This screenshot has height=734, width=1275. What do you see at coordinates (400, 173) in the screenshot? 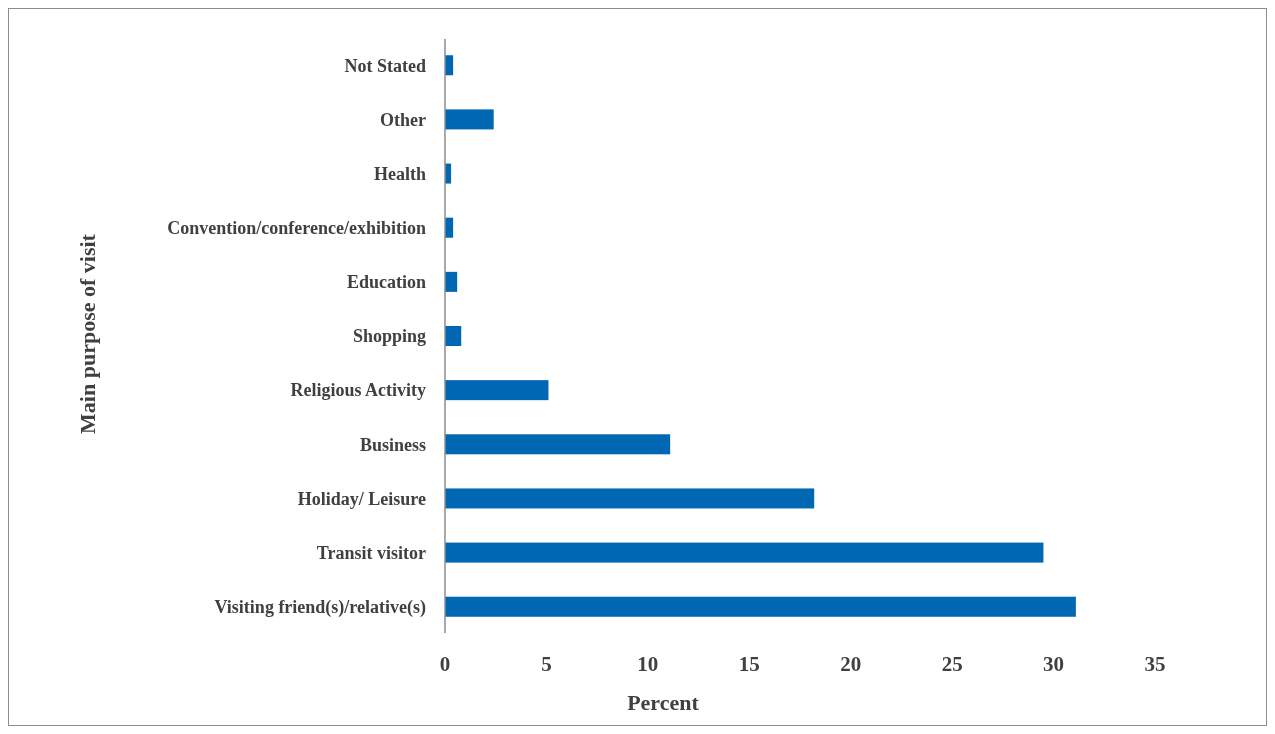
I see `y-tick-label: Health` at bounding box center [400, 173].